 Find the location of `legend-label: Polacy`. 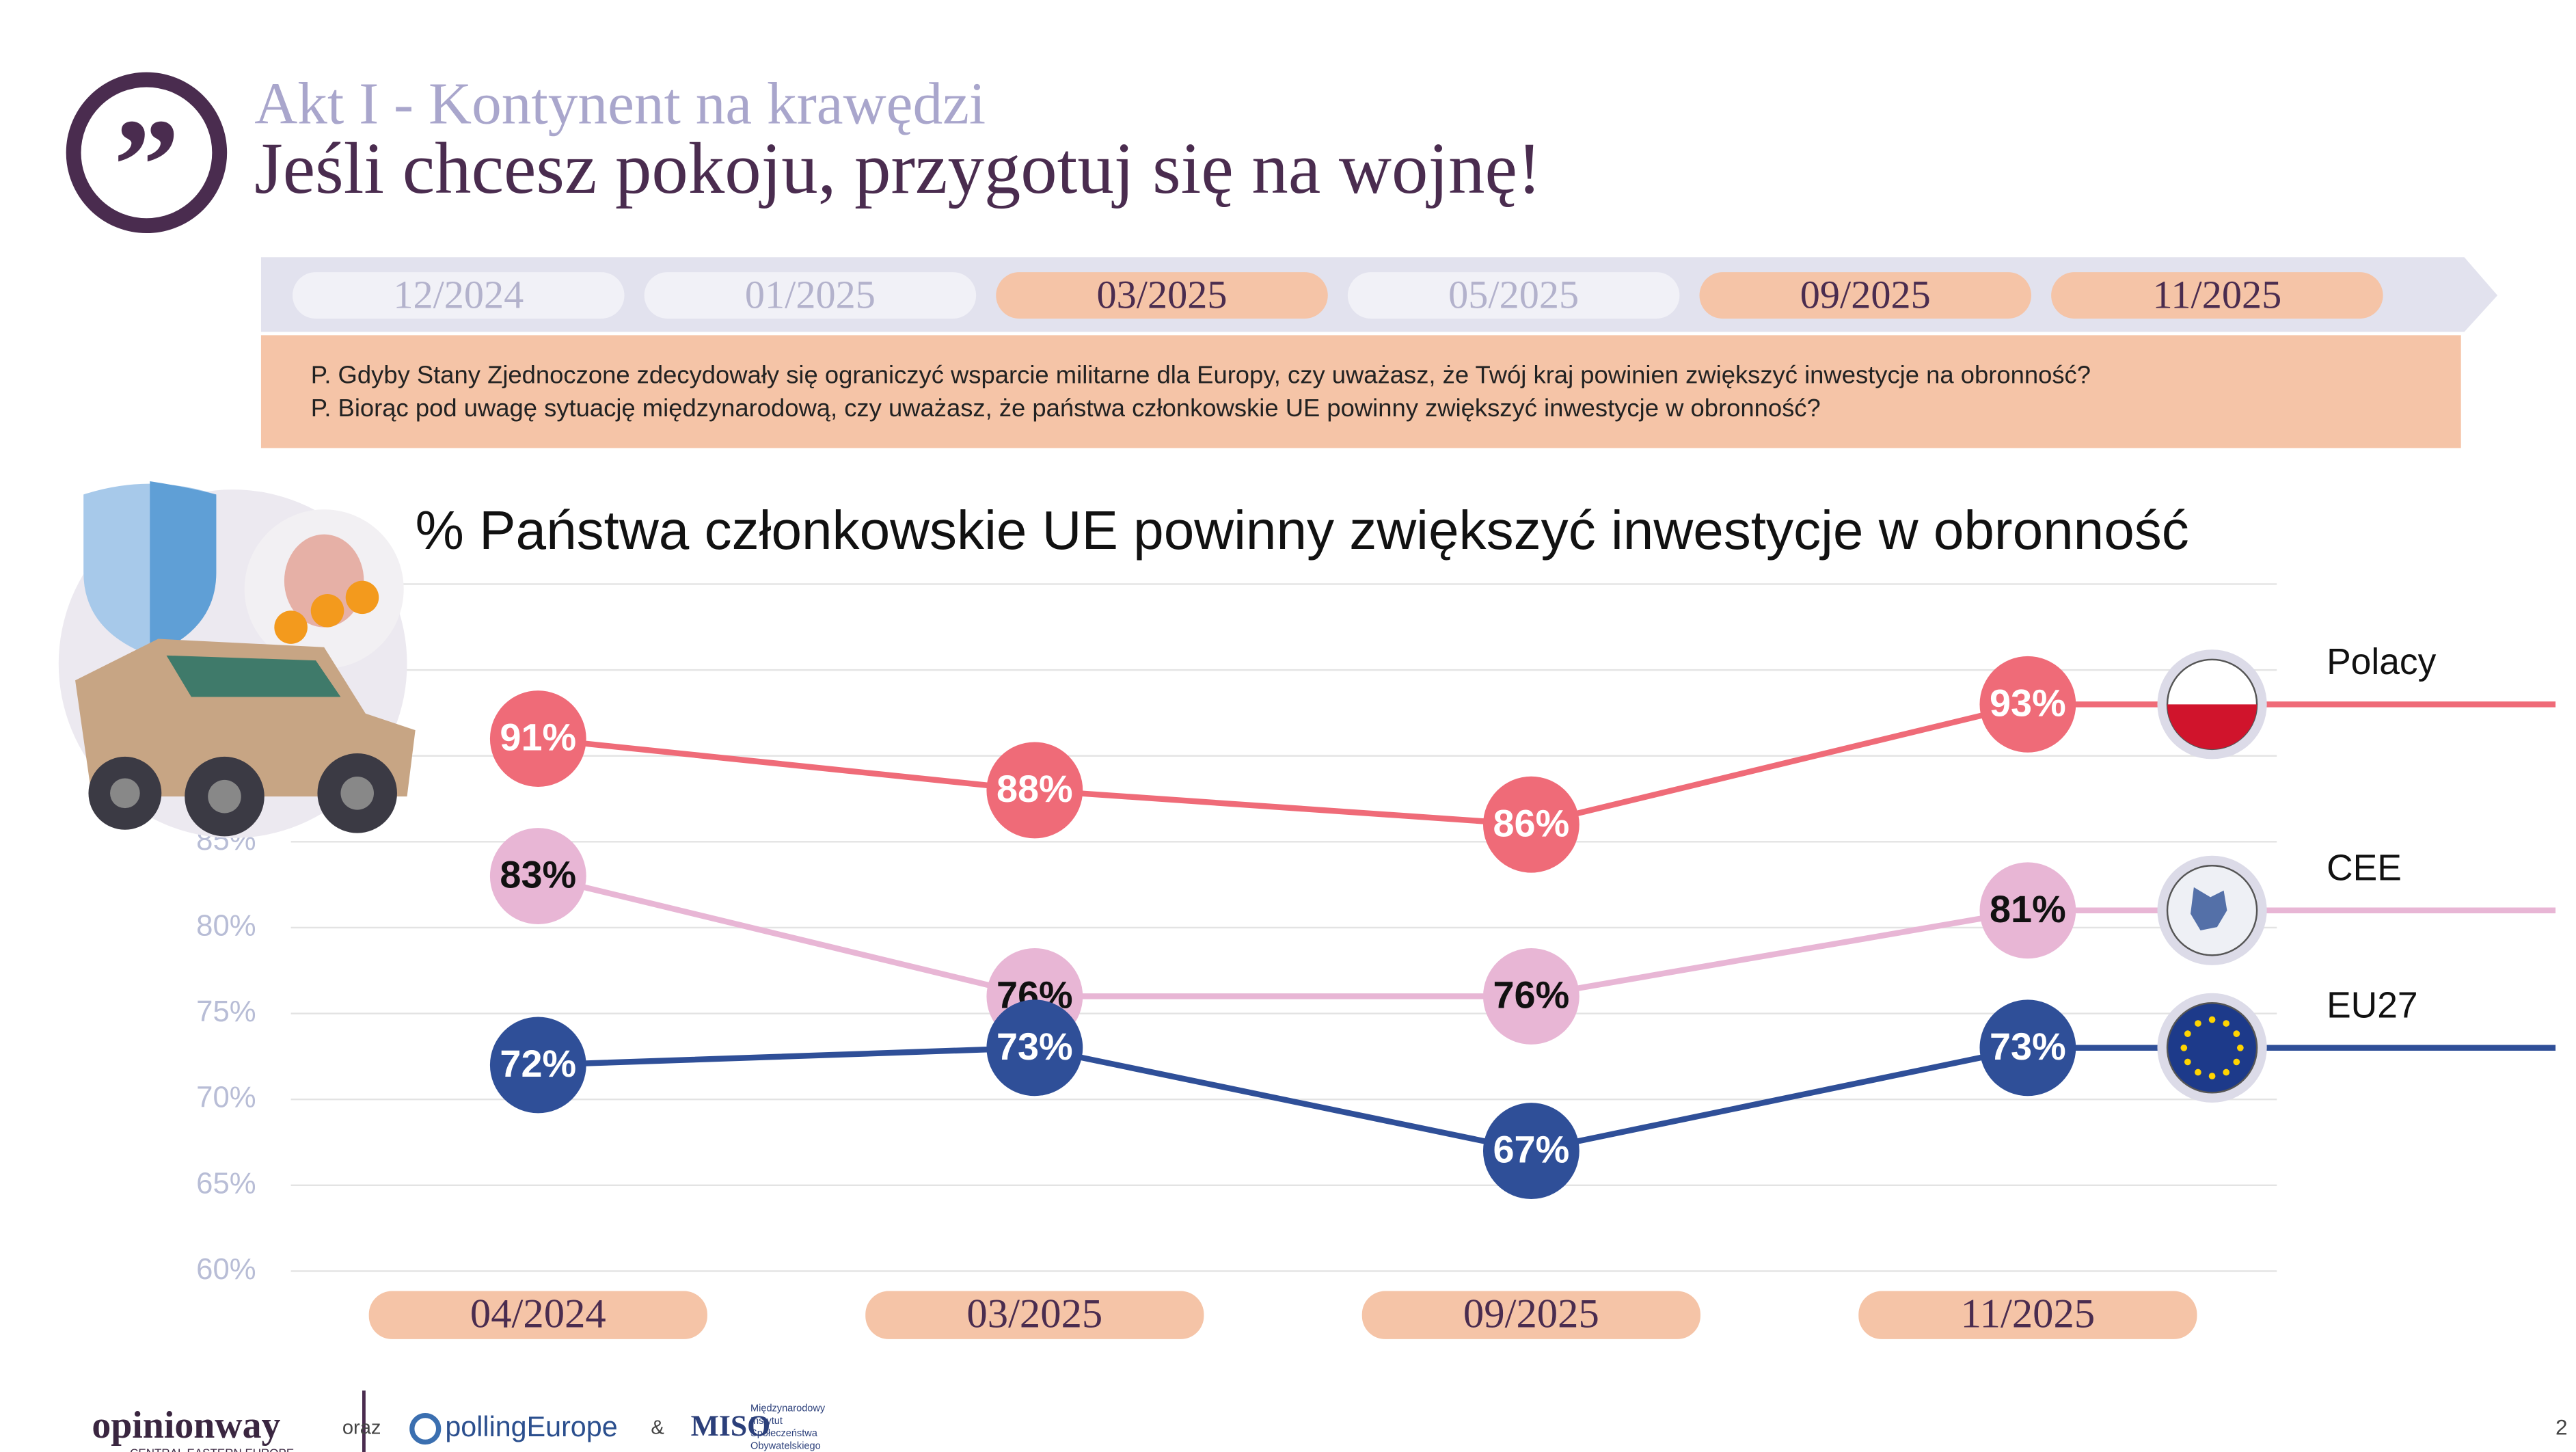

legend-label: Polacy is located at coordinates (2382, 662).